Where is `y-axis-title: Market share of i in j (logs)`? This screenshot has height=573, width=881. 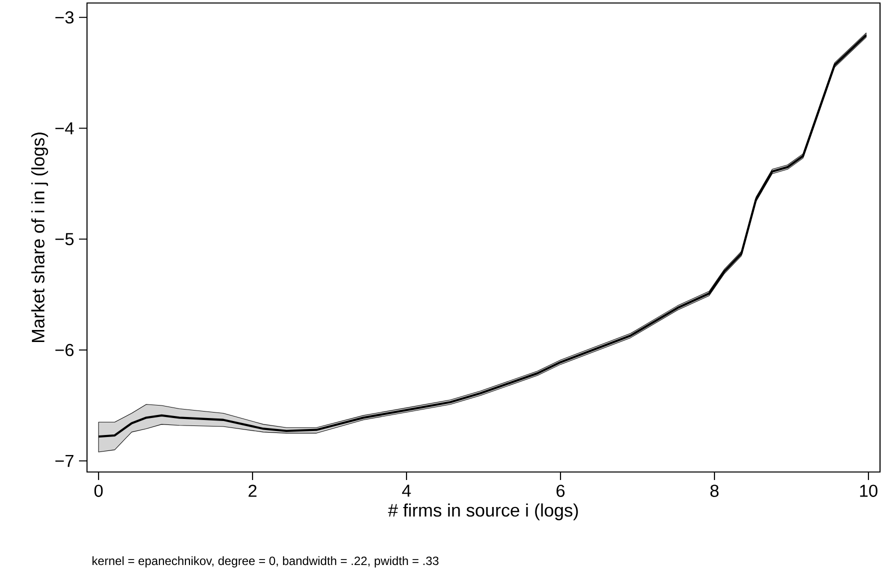
y-axis-title: Market share of i in j (logs) is located at coordinates (39, 237).